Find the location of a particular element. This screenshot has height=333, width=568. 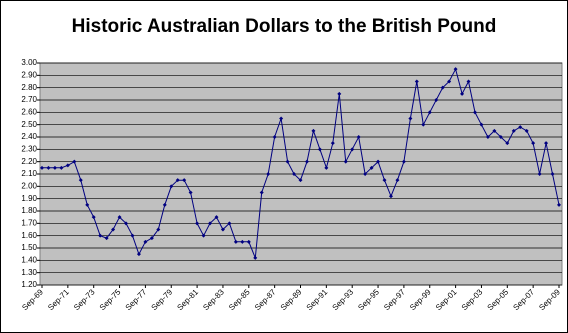

y-tick-label: 1.30 is located at coordinates (29, 272).